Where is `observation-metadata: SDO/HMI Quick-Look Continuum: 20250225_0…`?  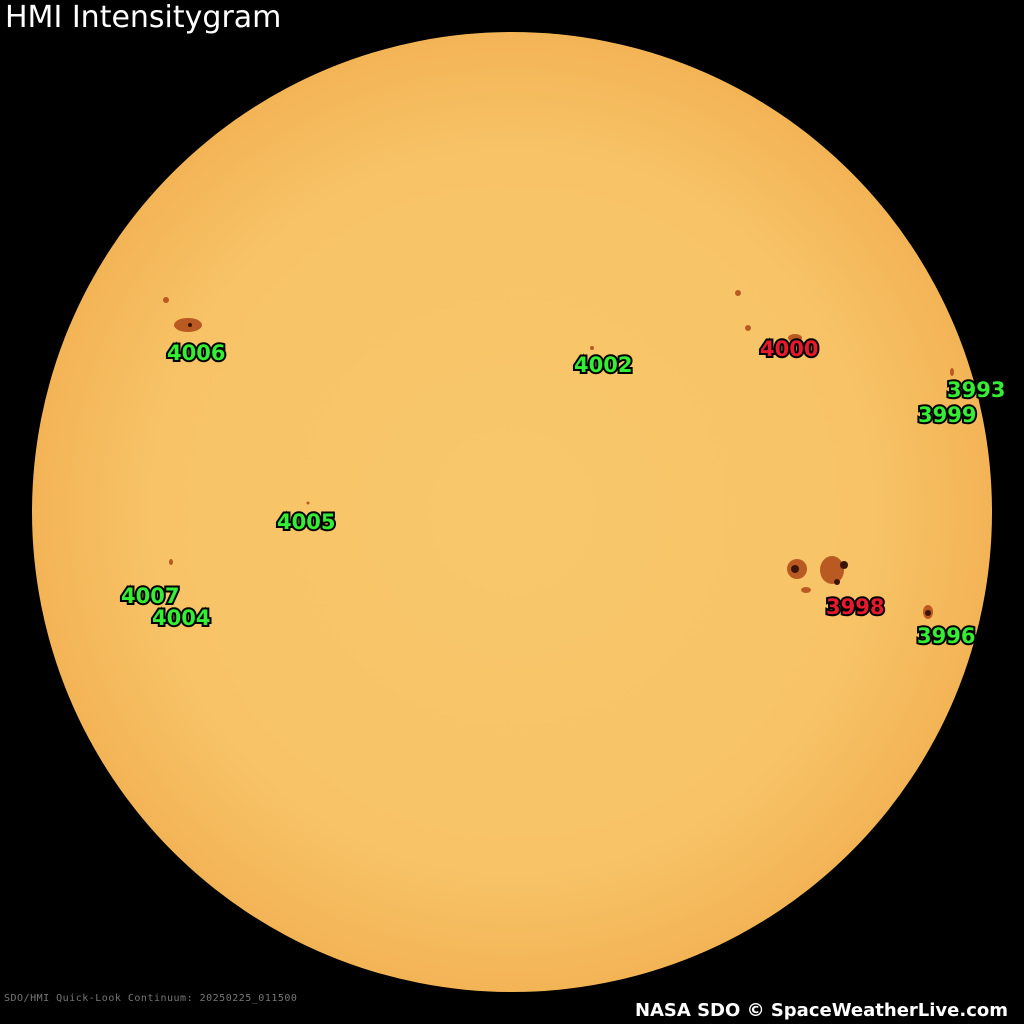
observation-metadata: SDO/HMI Quick-Look Continuum: 20250225_0… is located at coordinates (151, 998).